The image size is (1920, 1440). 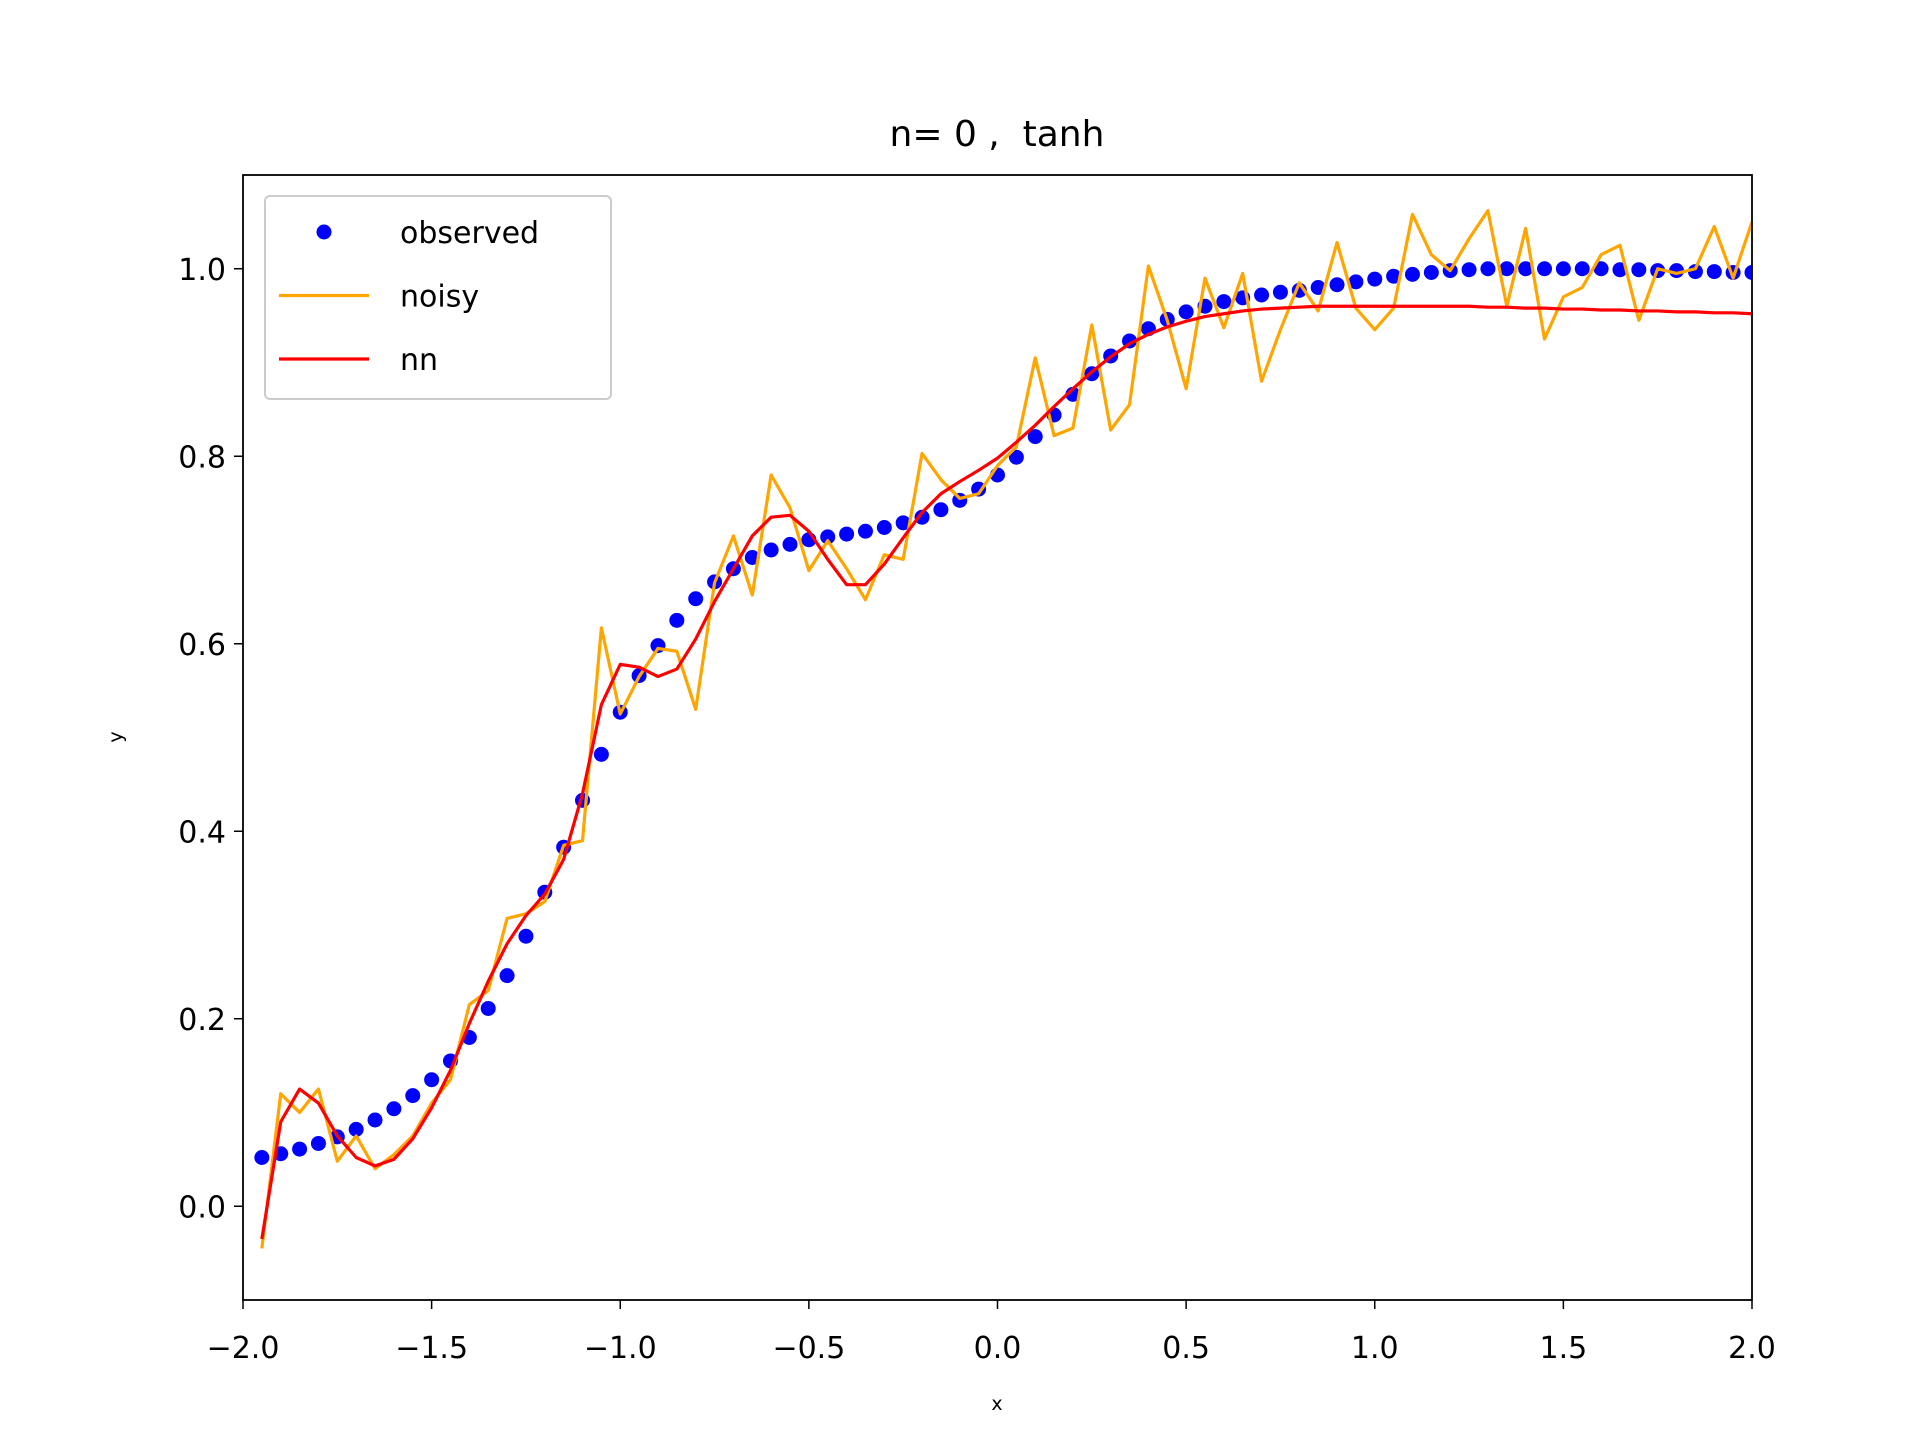 I want to click on legend-label: observed, so click(x=469, y=233).